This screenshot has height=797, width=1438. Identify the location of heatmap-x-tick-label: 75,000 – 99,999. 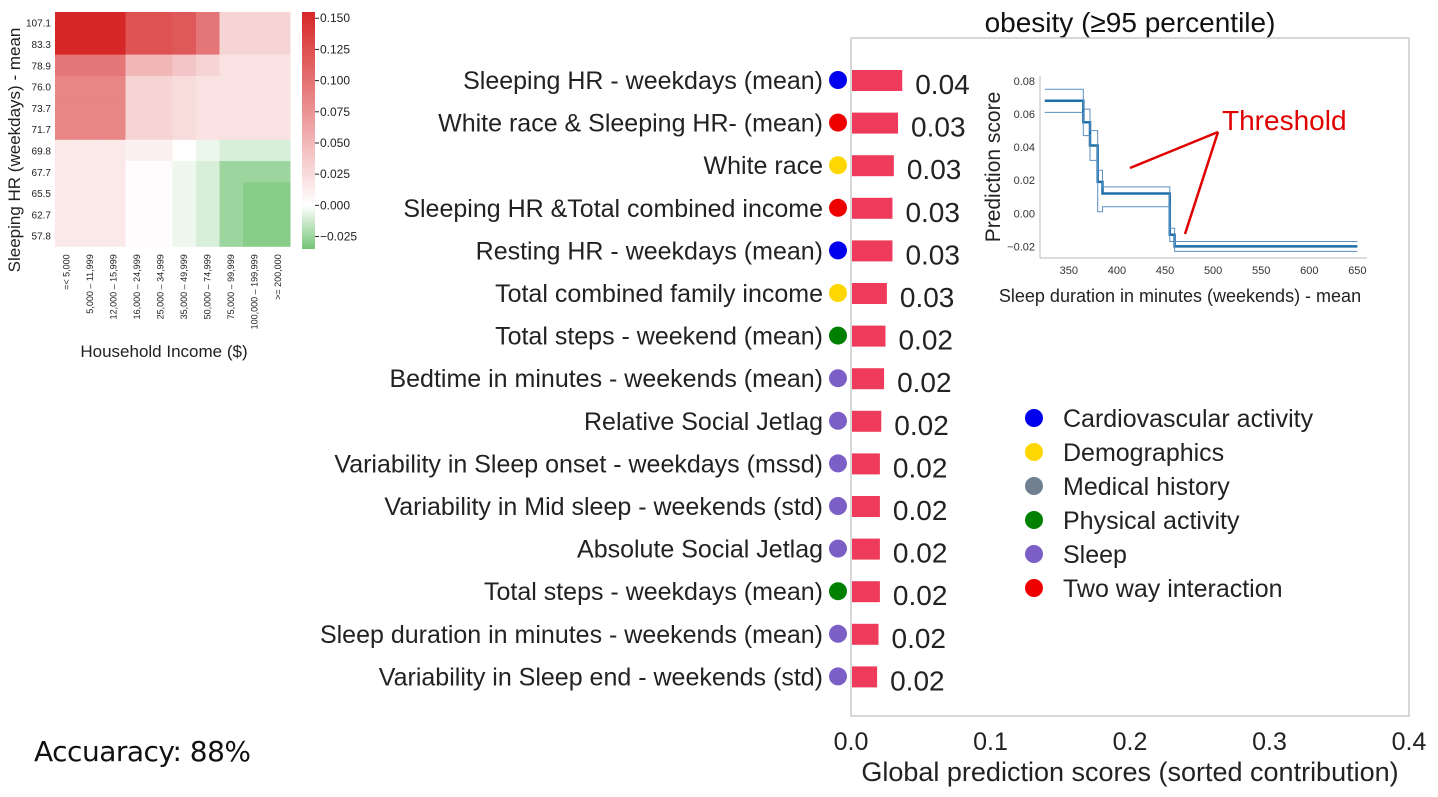
(231, 286).